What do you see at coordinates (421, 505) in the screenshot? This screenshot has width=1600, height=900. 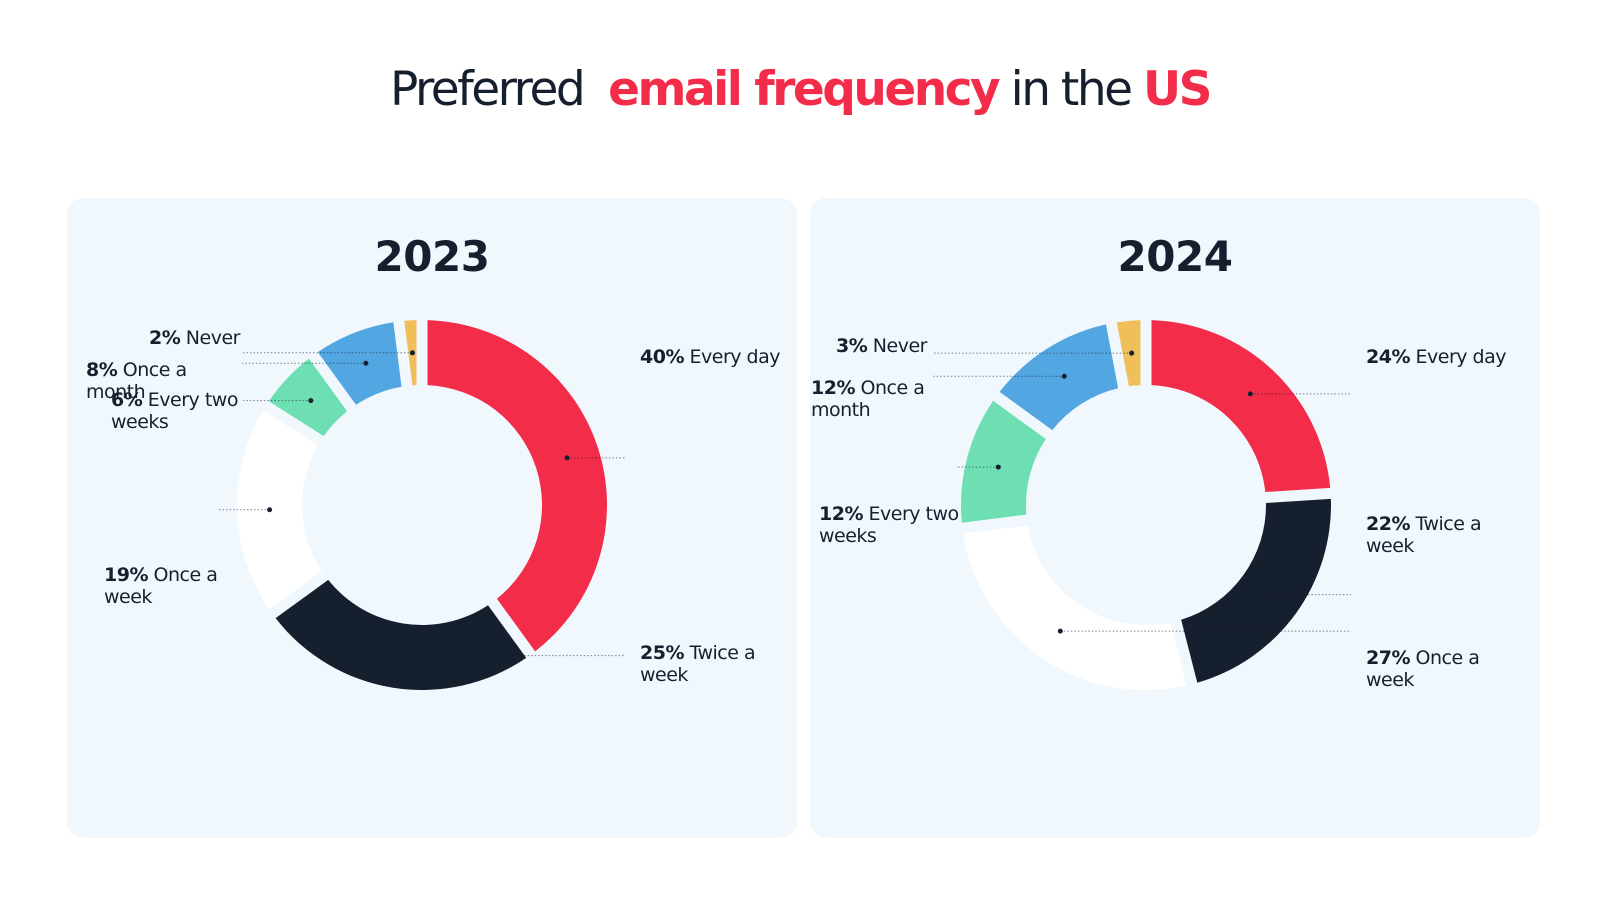 I see `donut-chart-2023` at bounding box center [421, 505].